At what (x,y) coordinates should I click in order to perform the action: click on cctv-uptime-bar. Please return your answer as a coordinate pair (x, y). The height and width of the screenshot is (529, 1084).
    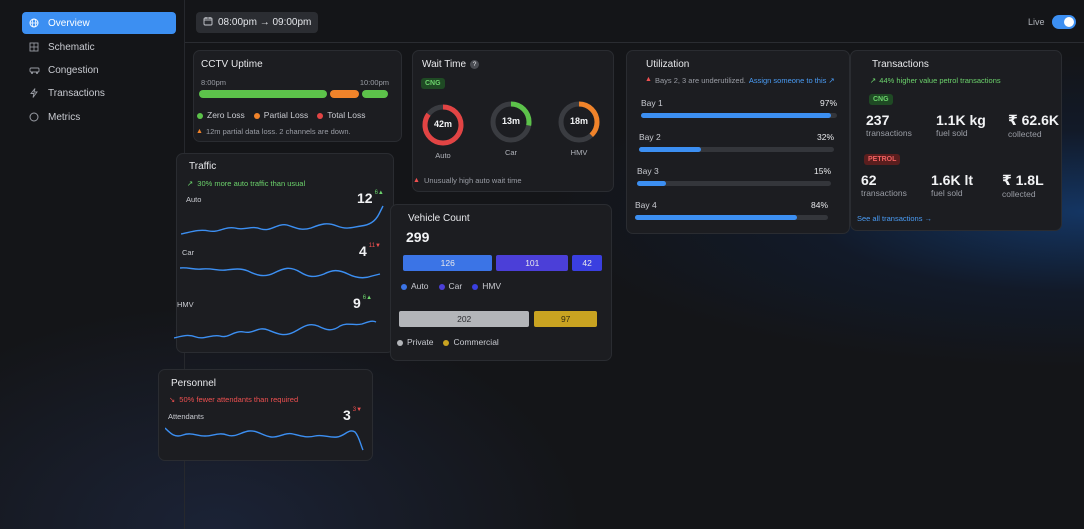
    Looking at the image, I should click on (295, 94).